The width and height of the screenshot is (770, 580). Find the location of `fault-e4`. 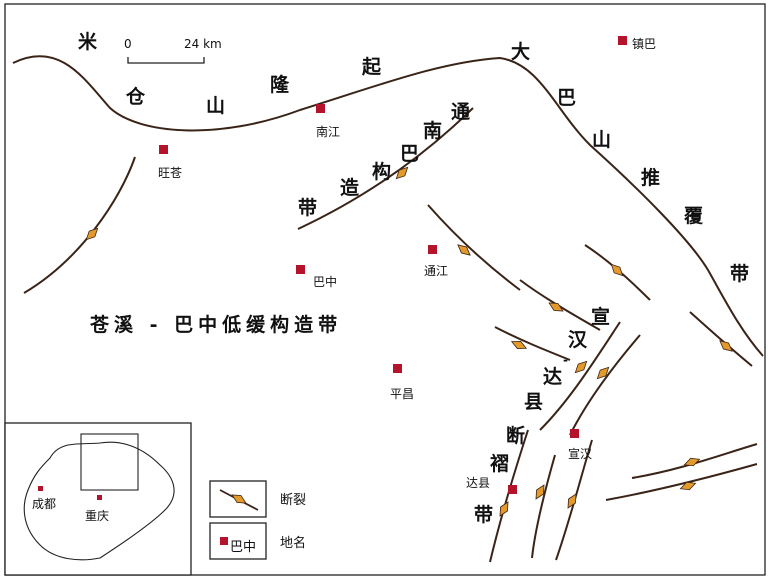

fault-e4 is located at coordinates (532, 343).